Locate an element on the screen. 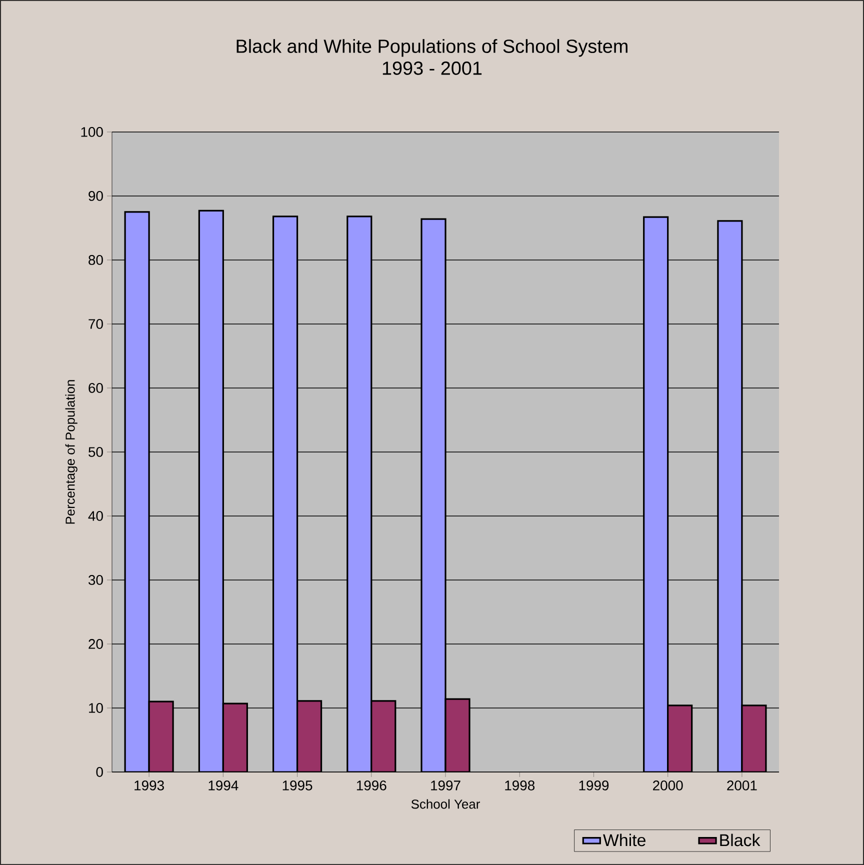  y-tick-label: 70 is located at coordinates (95, 324).